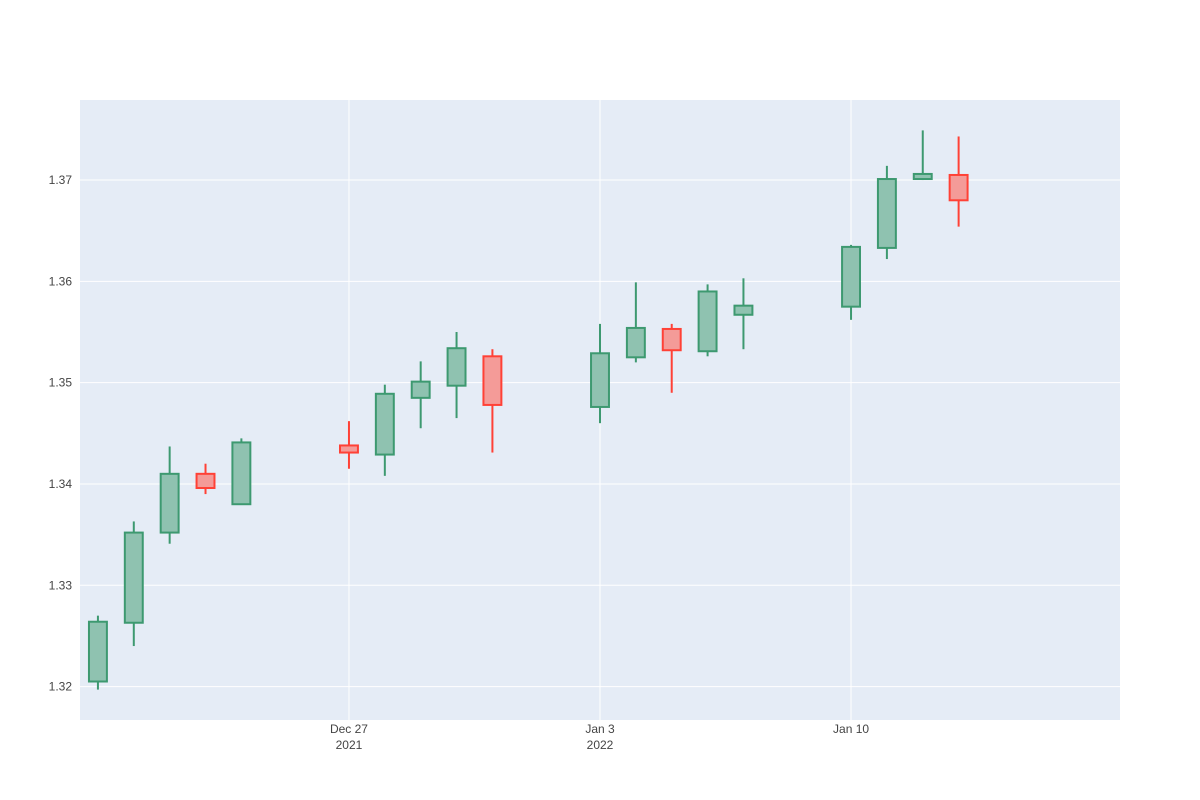  Describe the element at coordinates (61, 484) in the screenshot. I see `y-tick-label: 1.34` at that location.